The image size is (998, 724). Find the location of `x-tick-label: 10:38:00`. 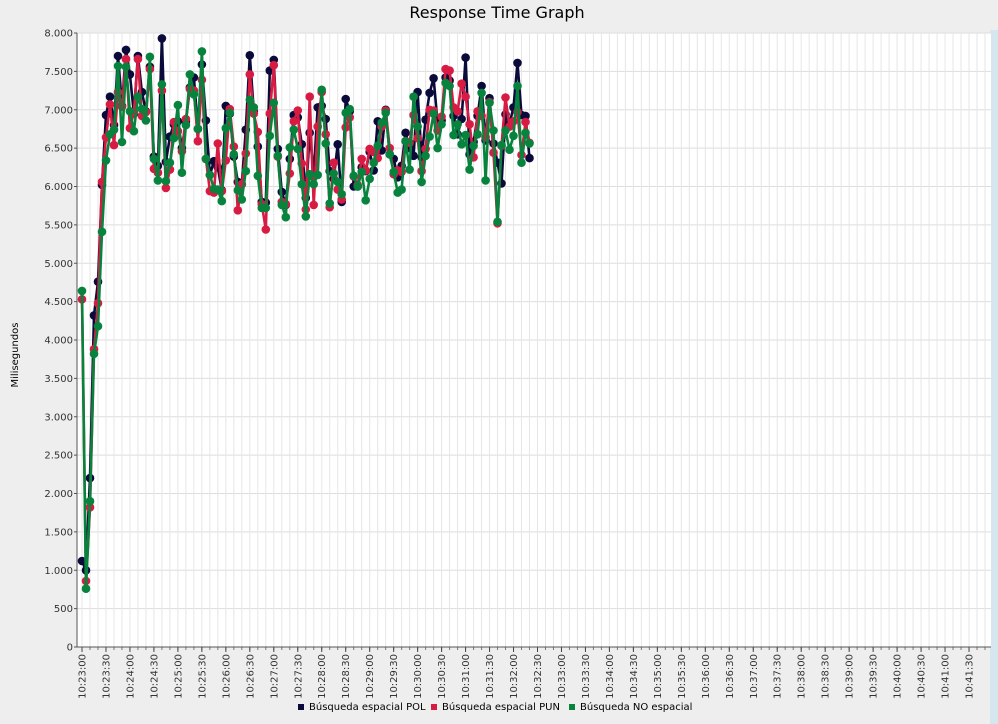

x-tick-label: 10:38:00 is located at coordinates (802, 676).